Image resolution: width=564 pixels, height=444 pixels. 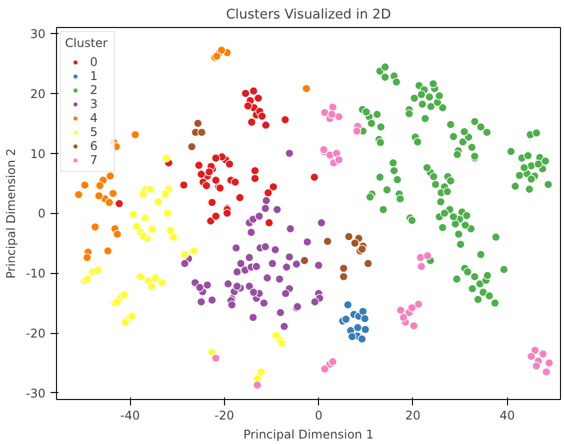 What do you see at coordinates (36, 273) in the screenshot?
I see `y-tick-label: -10` at bounding box center [36, 273].